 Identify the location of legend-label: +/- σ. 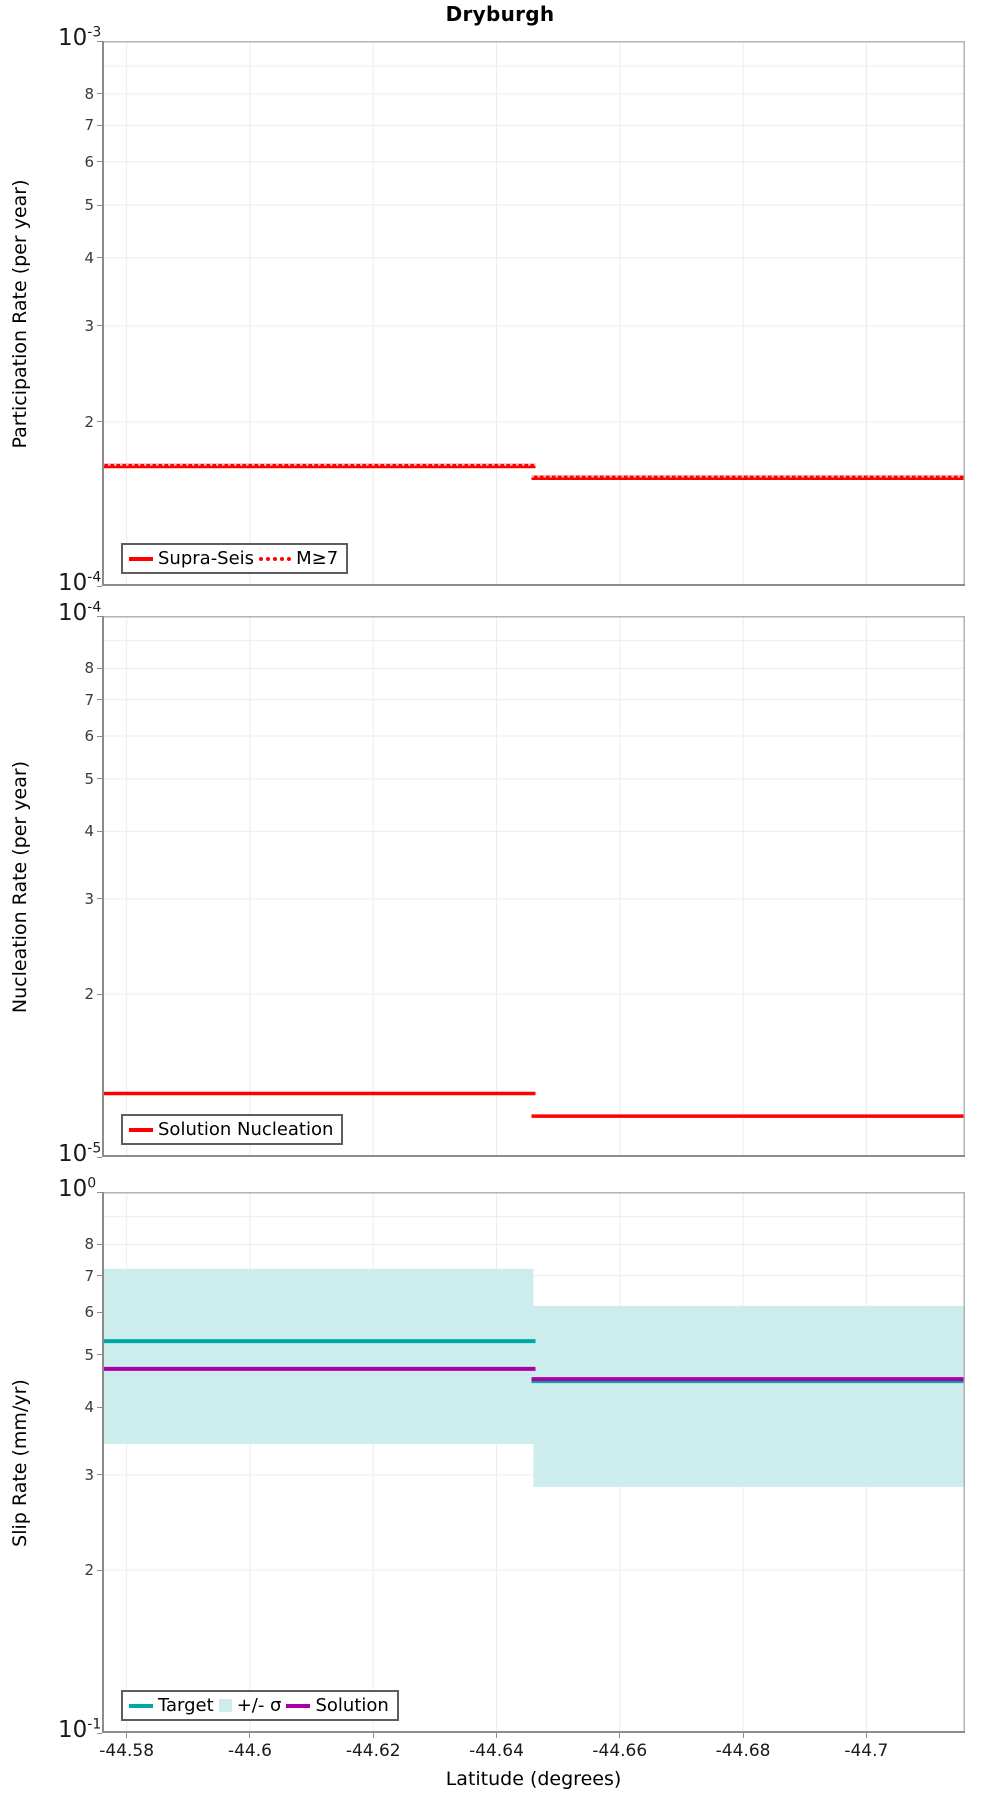
(259, 1705).